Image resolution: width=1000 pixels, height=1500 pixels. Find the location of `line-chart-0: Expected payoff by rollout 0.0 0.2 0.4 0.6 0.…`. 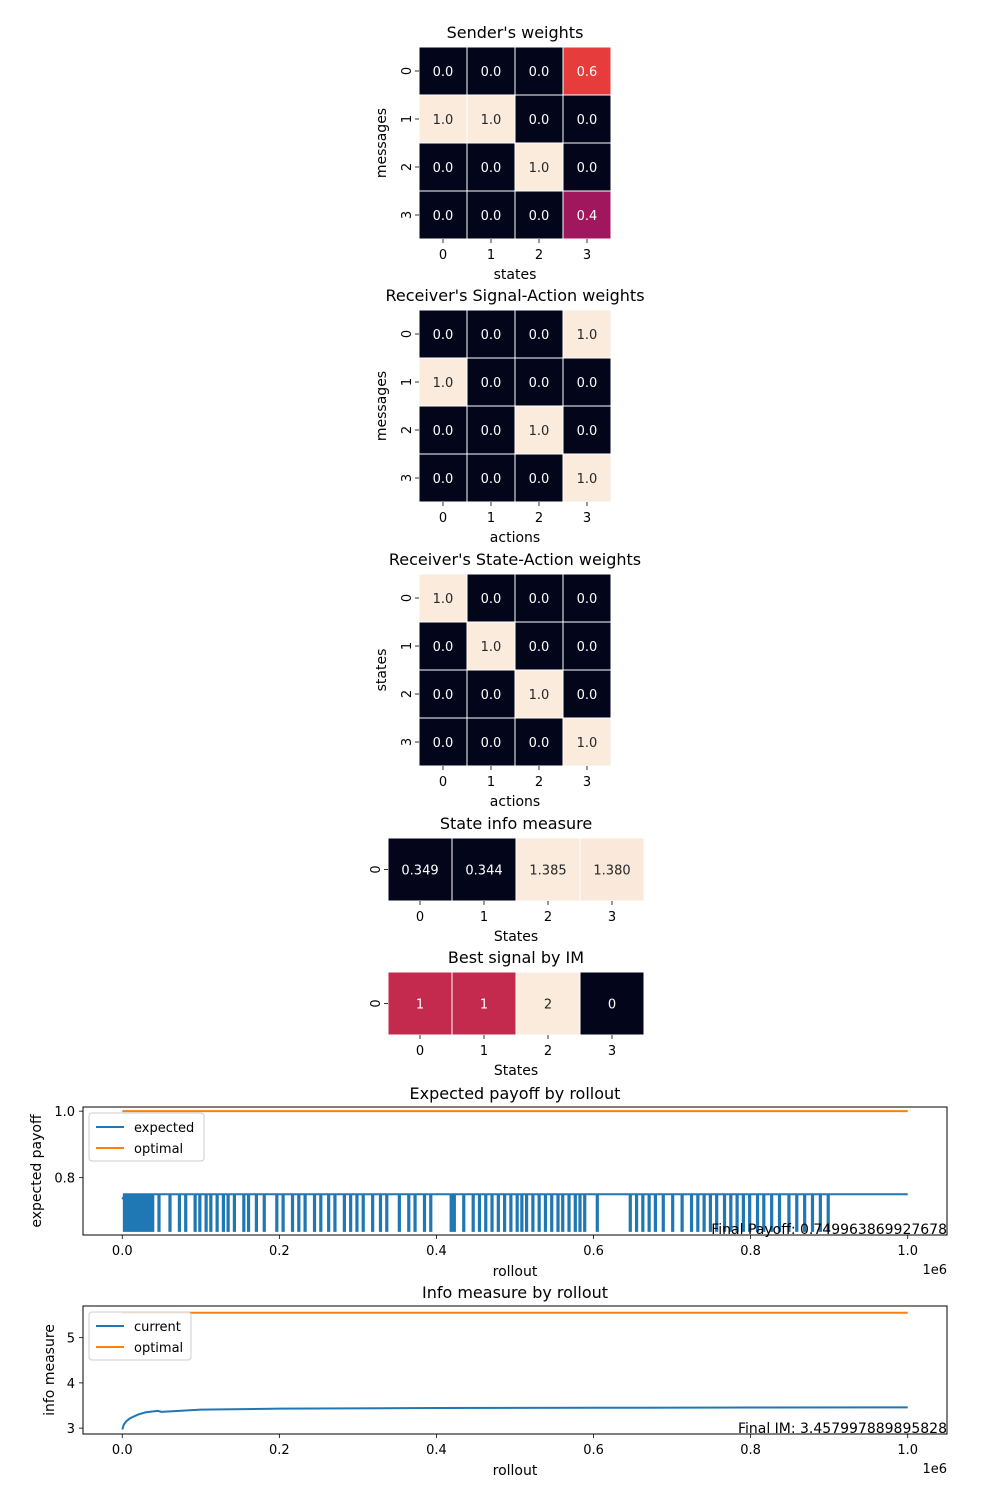

line-chart-0: Expected payoff by rollout 0.0 0.2 0.4 0.6 0.… is located at coordinates (488, 1182).